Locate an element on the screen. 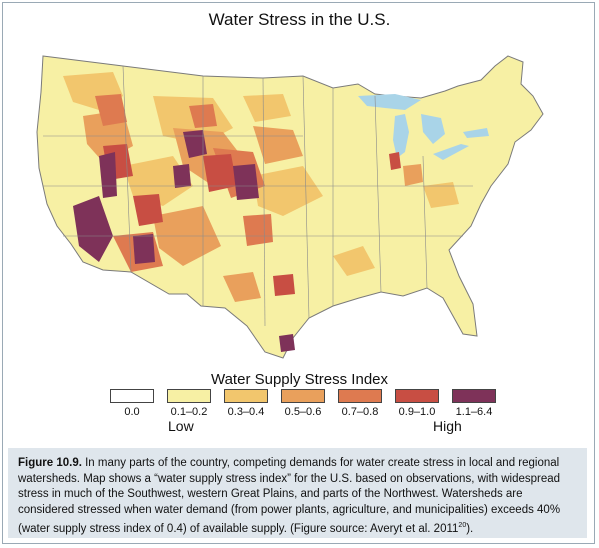 This screenshot has height=548, width=599. figure-label: Figure 10.9. is located at coordinates (50, 463).